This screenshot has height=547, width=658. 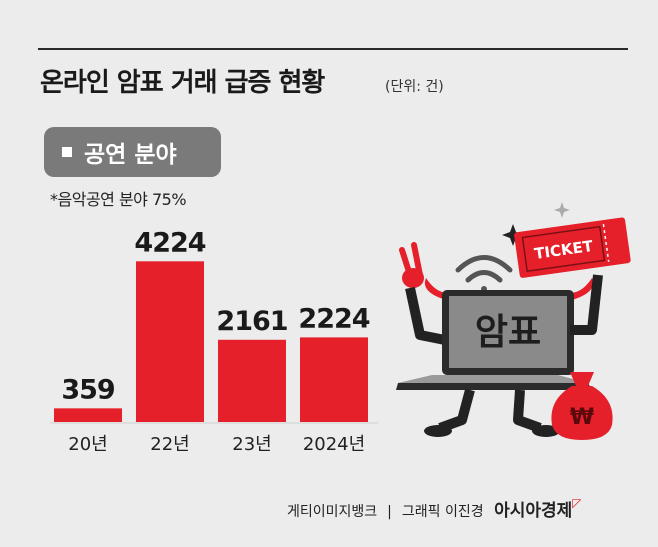 I want to click on category-label: 22년, so click(x=169, y=444).